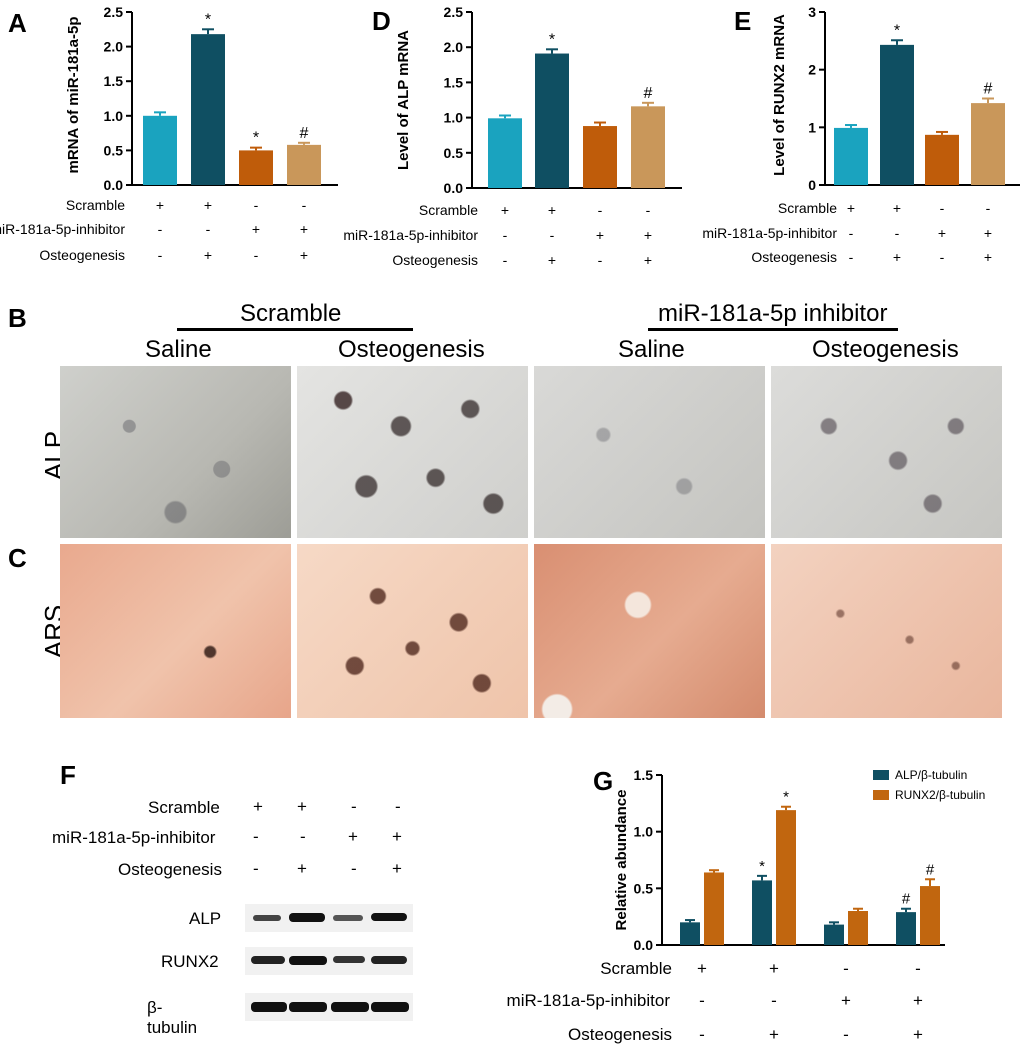  What do you see at coordinates (68, 775) in the screenshot?
I see `panel-label-f: F` at bounding box center [68, 775].